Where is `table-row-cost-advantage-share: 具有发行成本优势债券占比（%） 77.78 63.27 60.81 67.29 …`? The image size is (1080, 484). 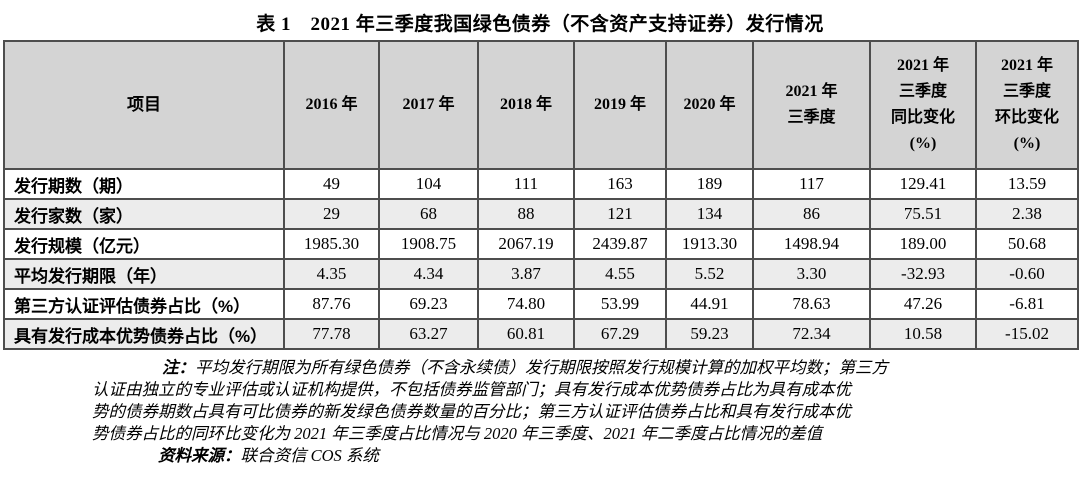
table-row-cost-advantage-share: 具有发行成本优势债券占比（%） 77.78 63.27 60.81 67.29 … is located at coordinates (541, 334).